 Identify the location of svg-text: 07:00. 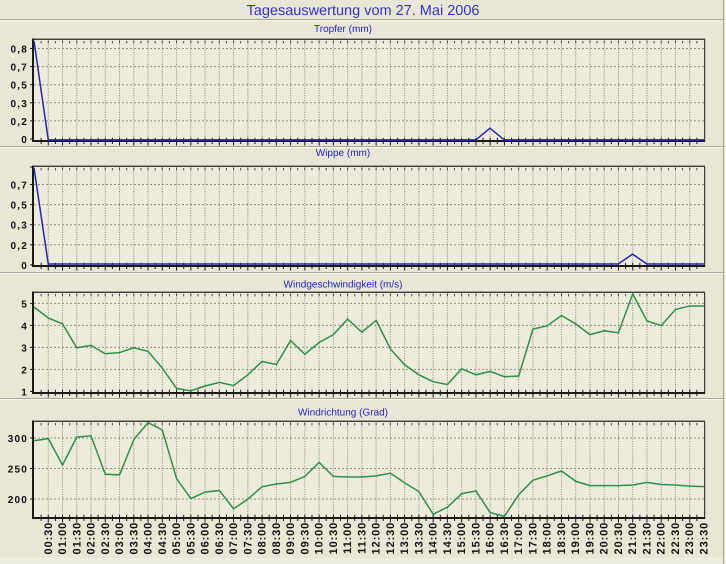
(234, 538).